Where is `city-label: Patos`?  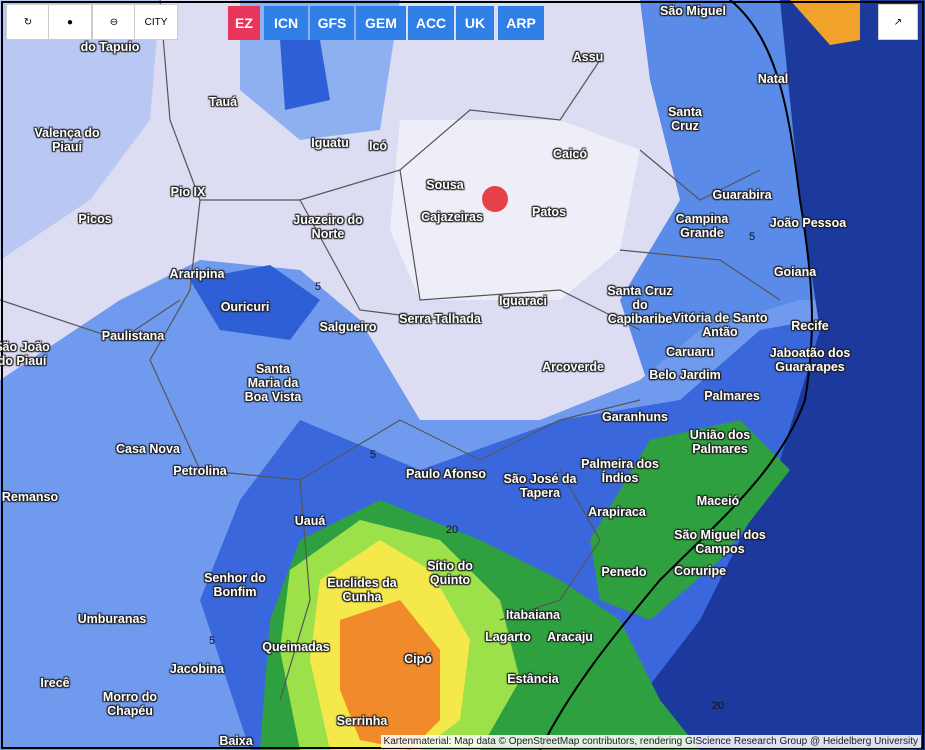
city-label: Patos is located at coordinates (549, 212).